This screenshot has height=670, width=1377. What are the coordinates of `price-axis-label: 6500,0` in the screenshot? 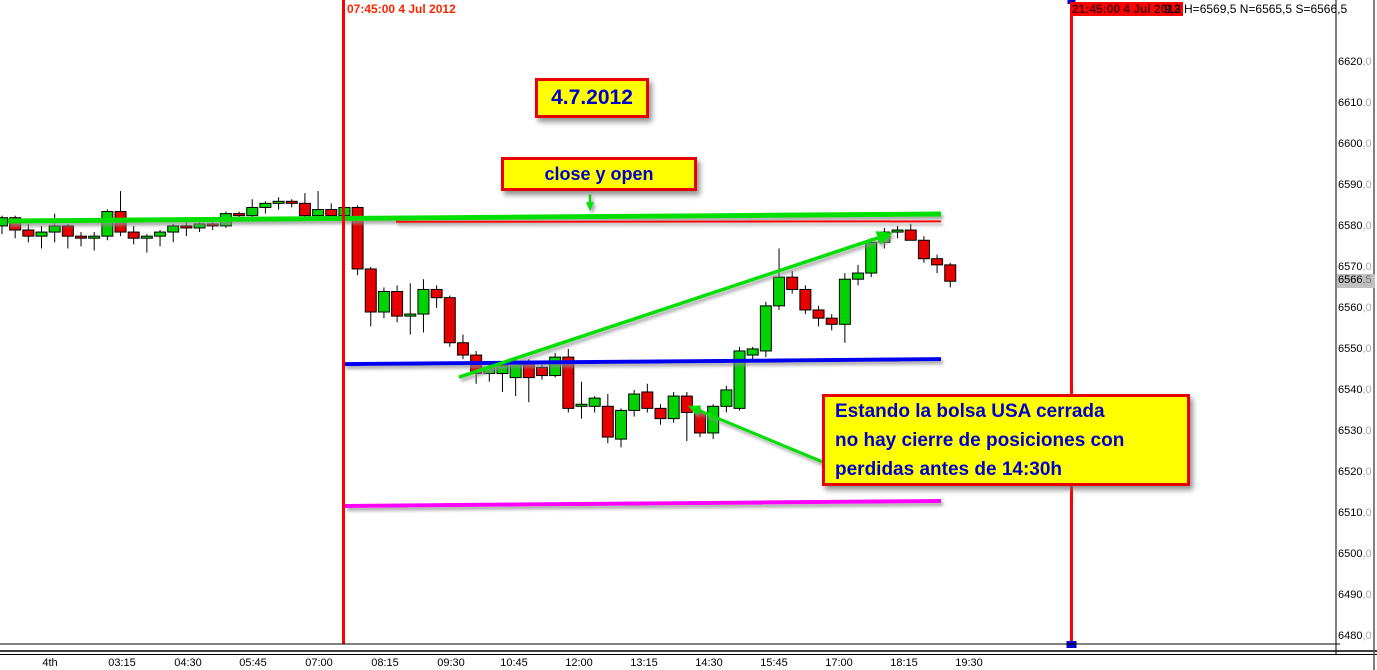 It's located at (1355, 553).